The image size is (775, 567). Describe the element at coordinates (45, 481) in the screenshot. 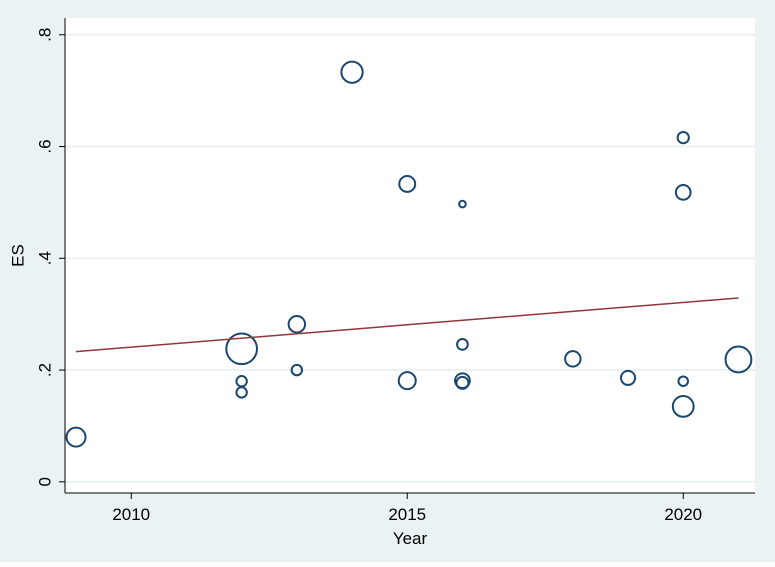

I see `y-tick-label: 0` at that location.